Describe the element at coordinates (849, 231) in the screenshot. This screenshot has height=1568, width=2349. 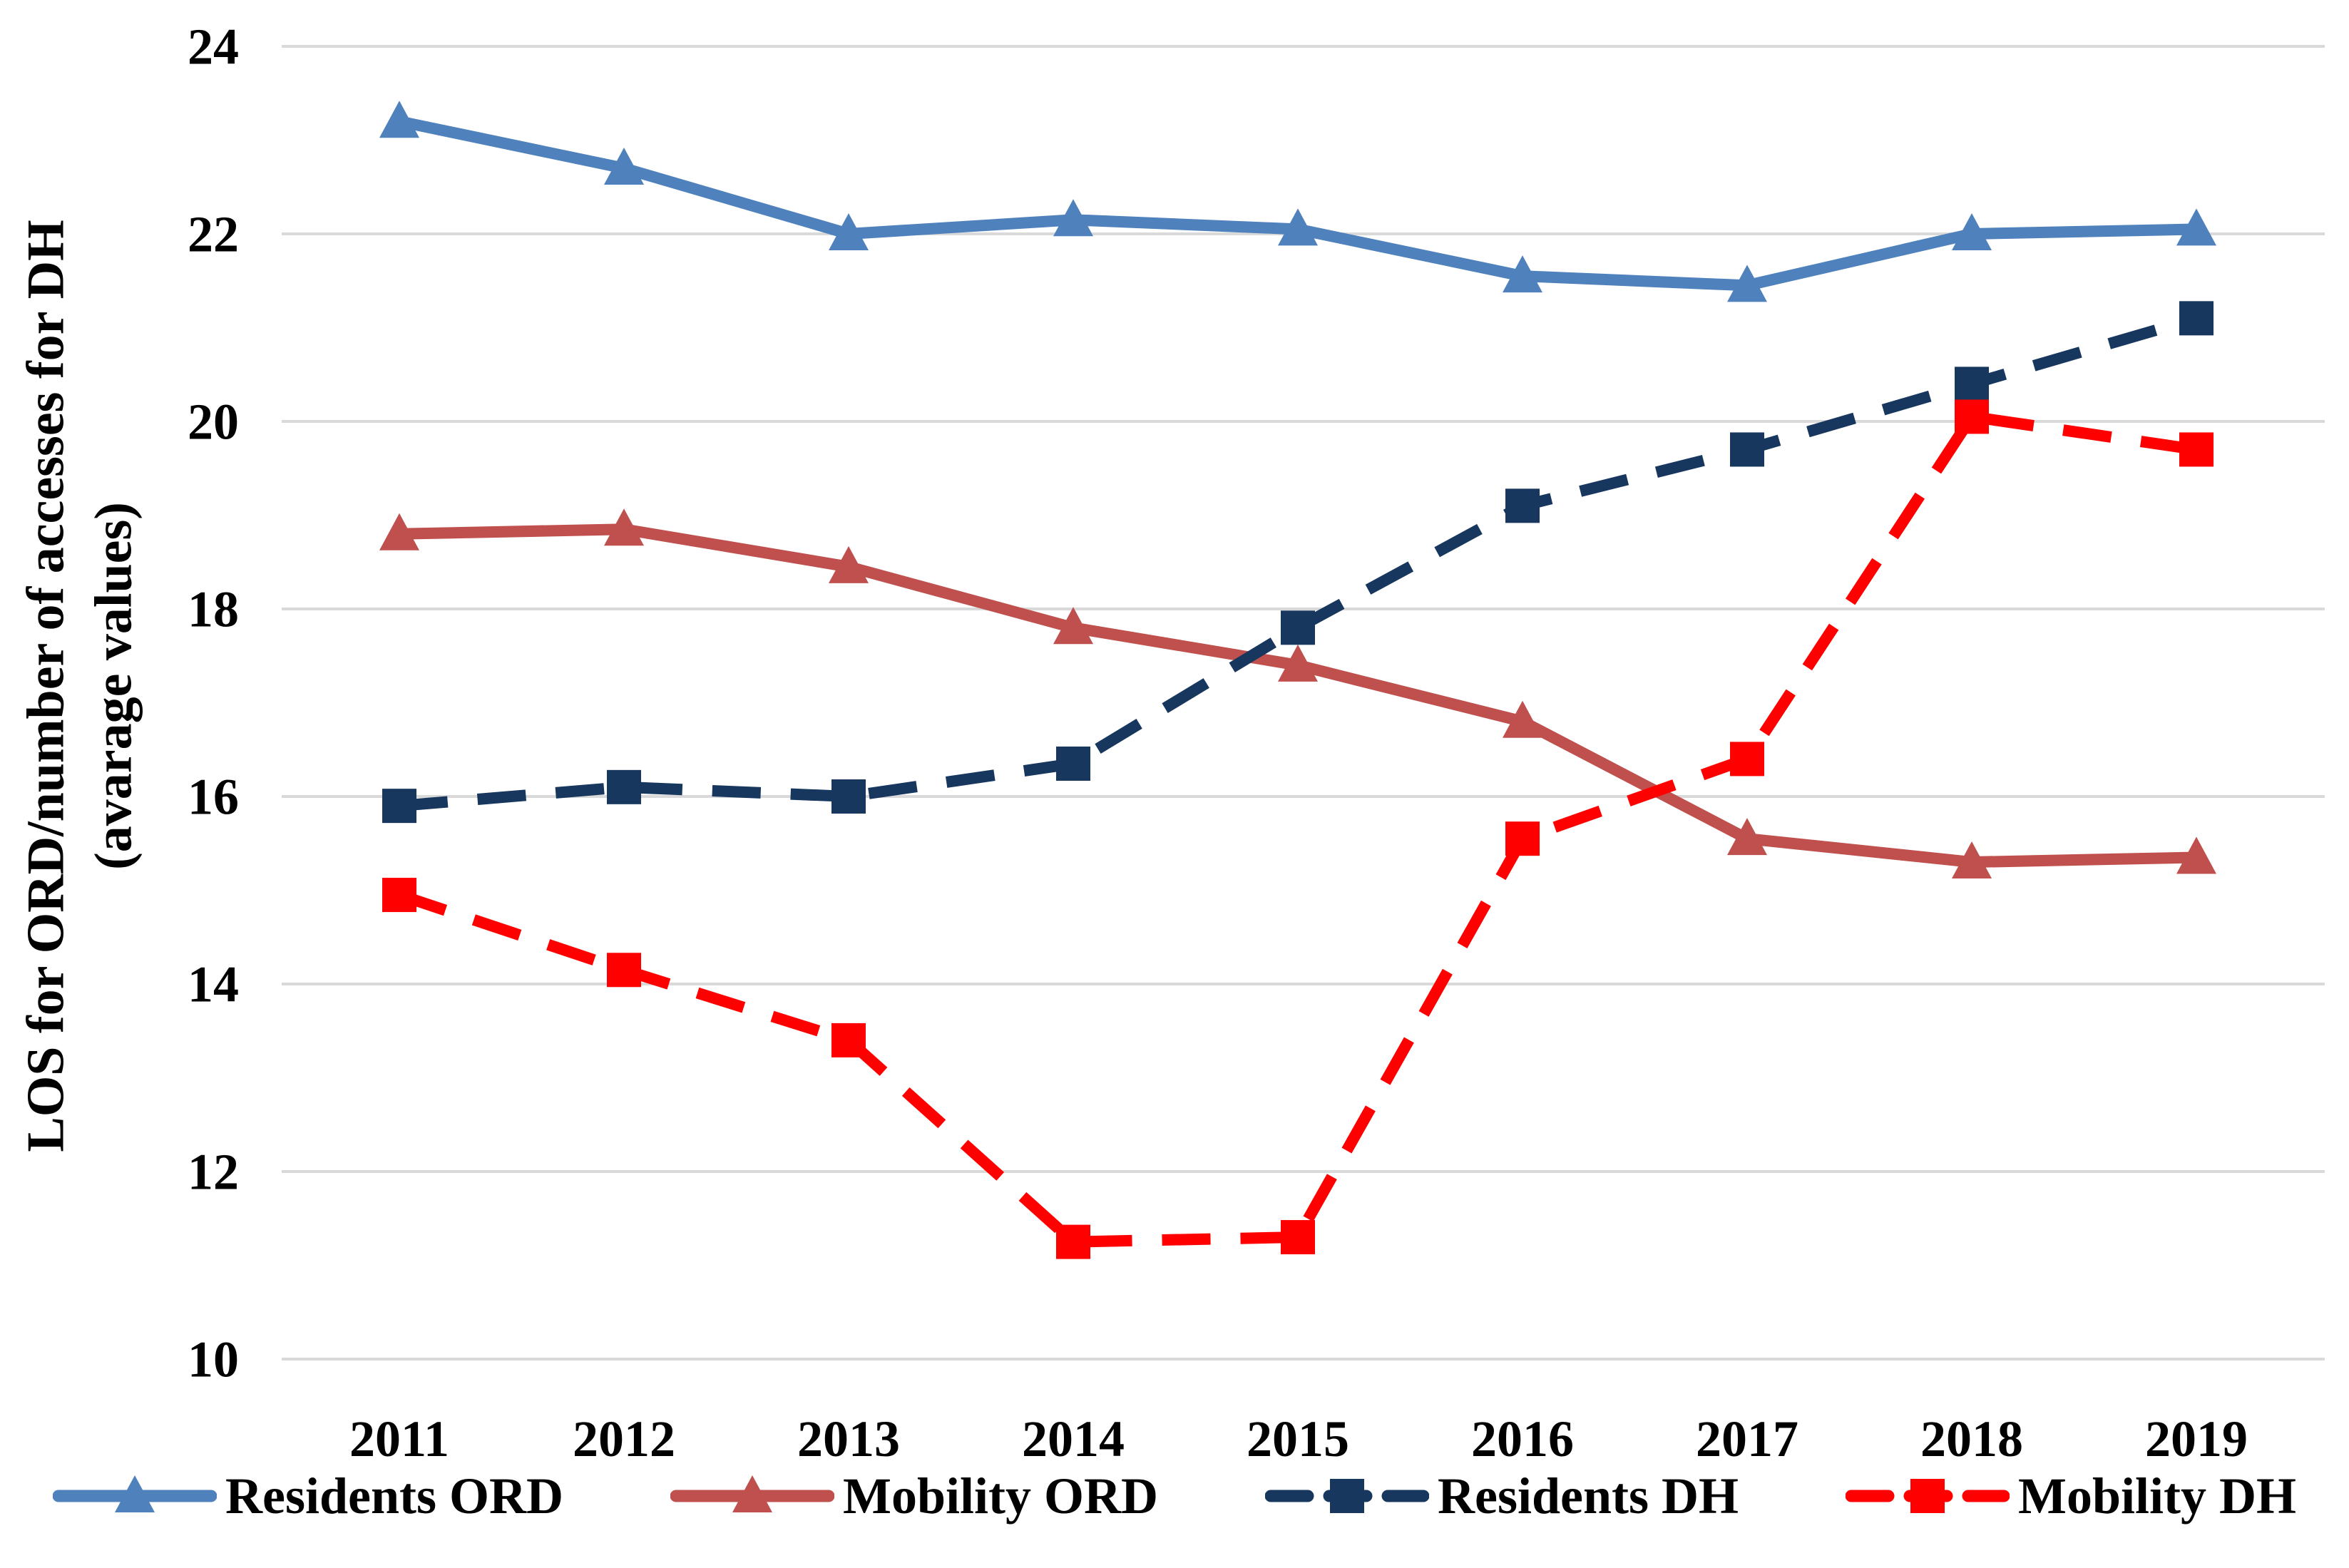
I see `triangle-marker-residents-ord-2013` at that location.